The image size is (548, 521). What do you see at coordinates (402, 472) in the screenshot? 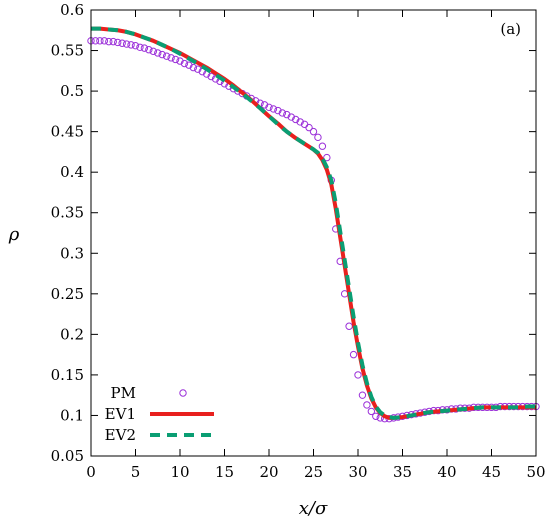
I see `x-tick-label: 35` at bounding box center [402, 472].